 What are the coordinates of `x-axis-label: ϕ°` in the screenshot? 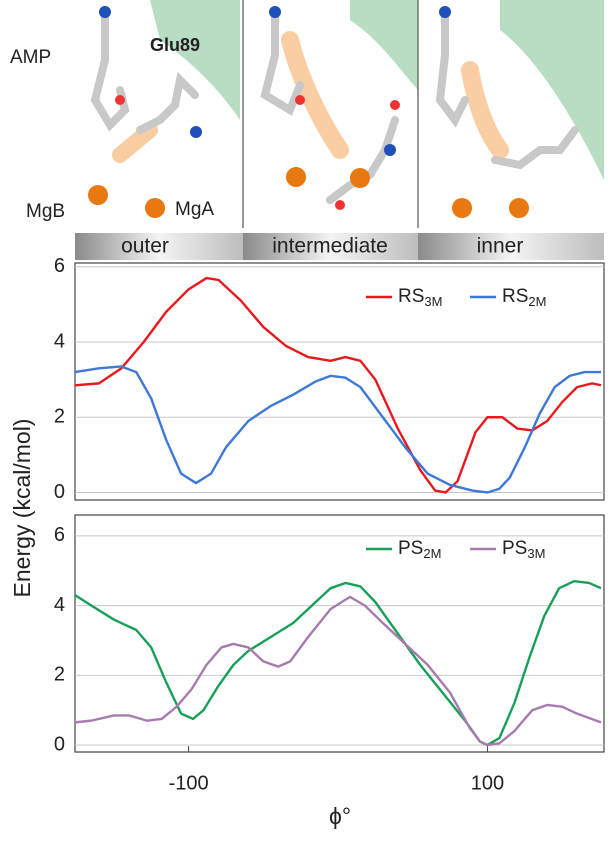 It's located at (340, 816).